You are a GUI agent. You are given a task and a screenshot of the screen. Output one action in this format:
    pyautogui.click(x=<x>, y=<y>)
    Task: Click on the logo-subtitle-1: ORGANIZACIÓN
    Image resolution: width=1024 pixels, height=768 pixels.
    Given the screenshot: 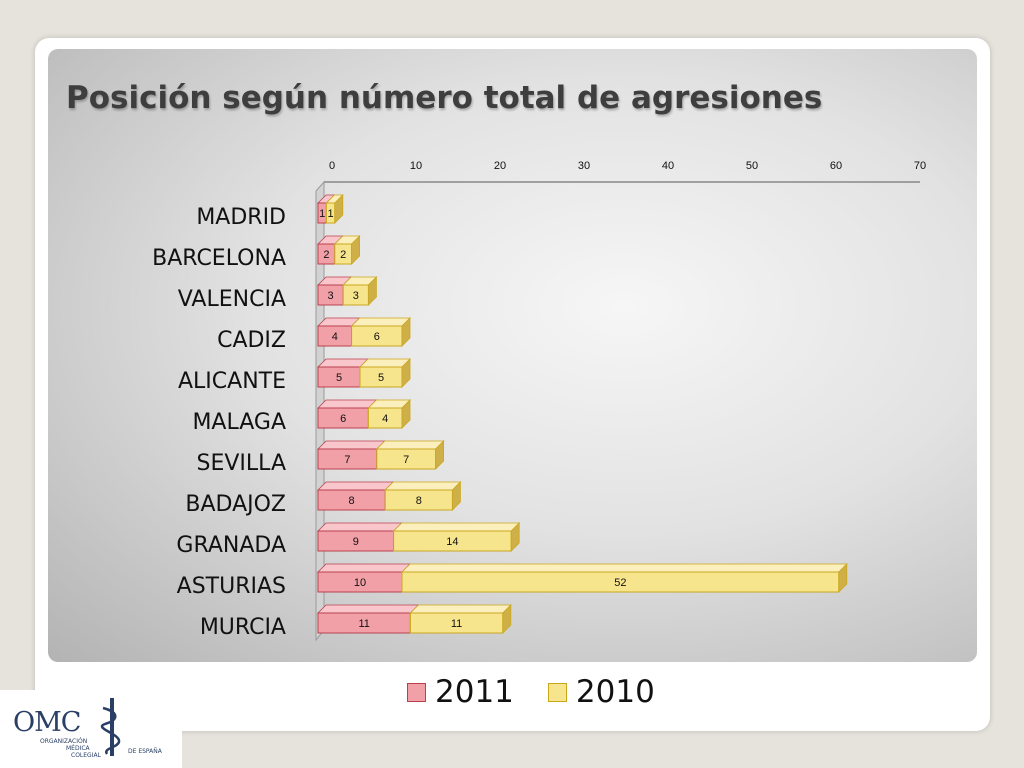 What is the action you would take?
    pyautogui.click(x=64, y=741)
    